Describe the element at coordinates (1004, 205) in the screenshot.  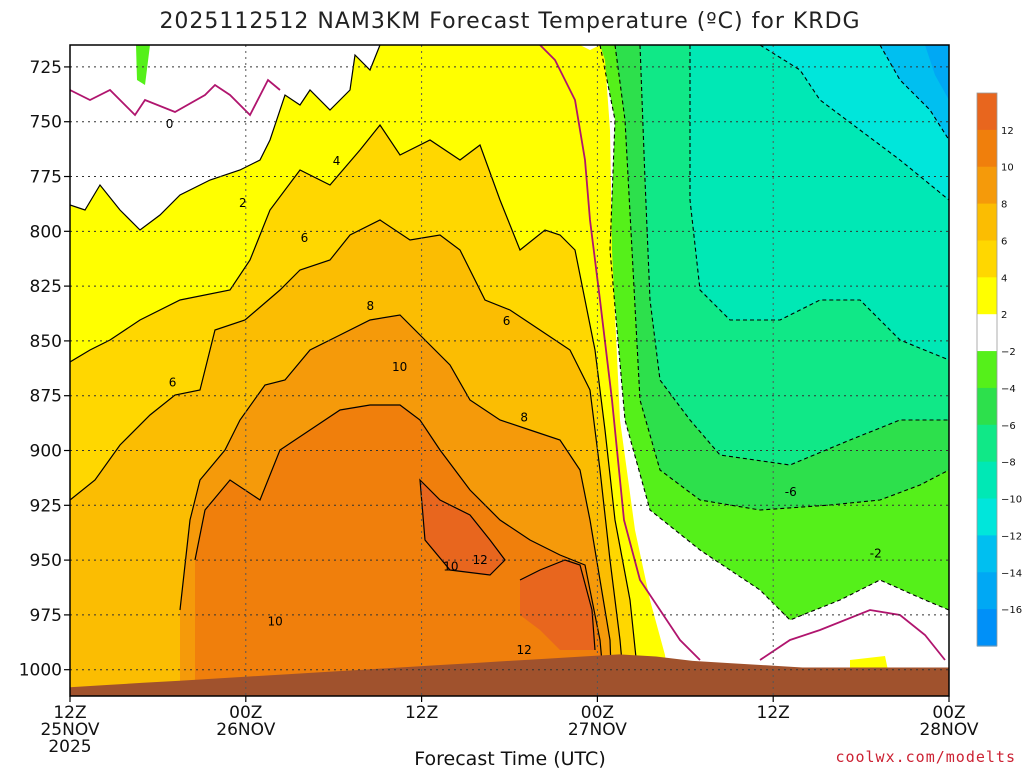
I see `colorbar-label: 8` at that location.